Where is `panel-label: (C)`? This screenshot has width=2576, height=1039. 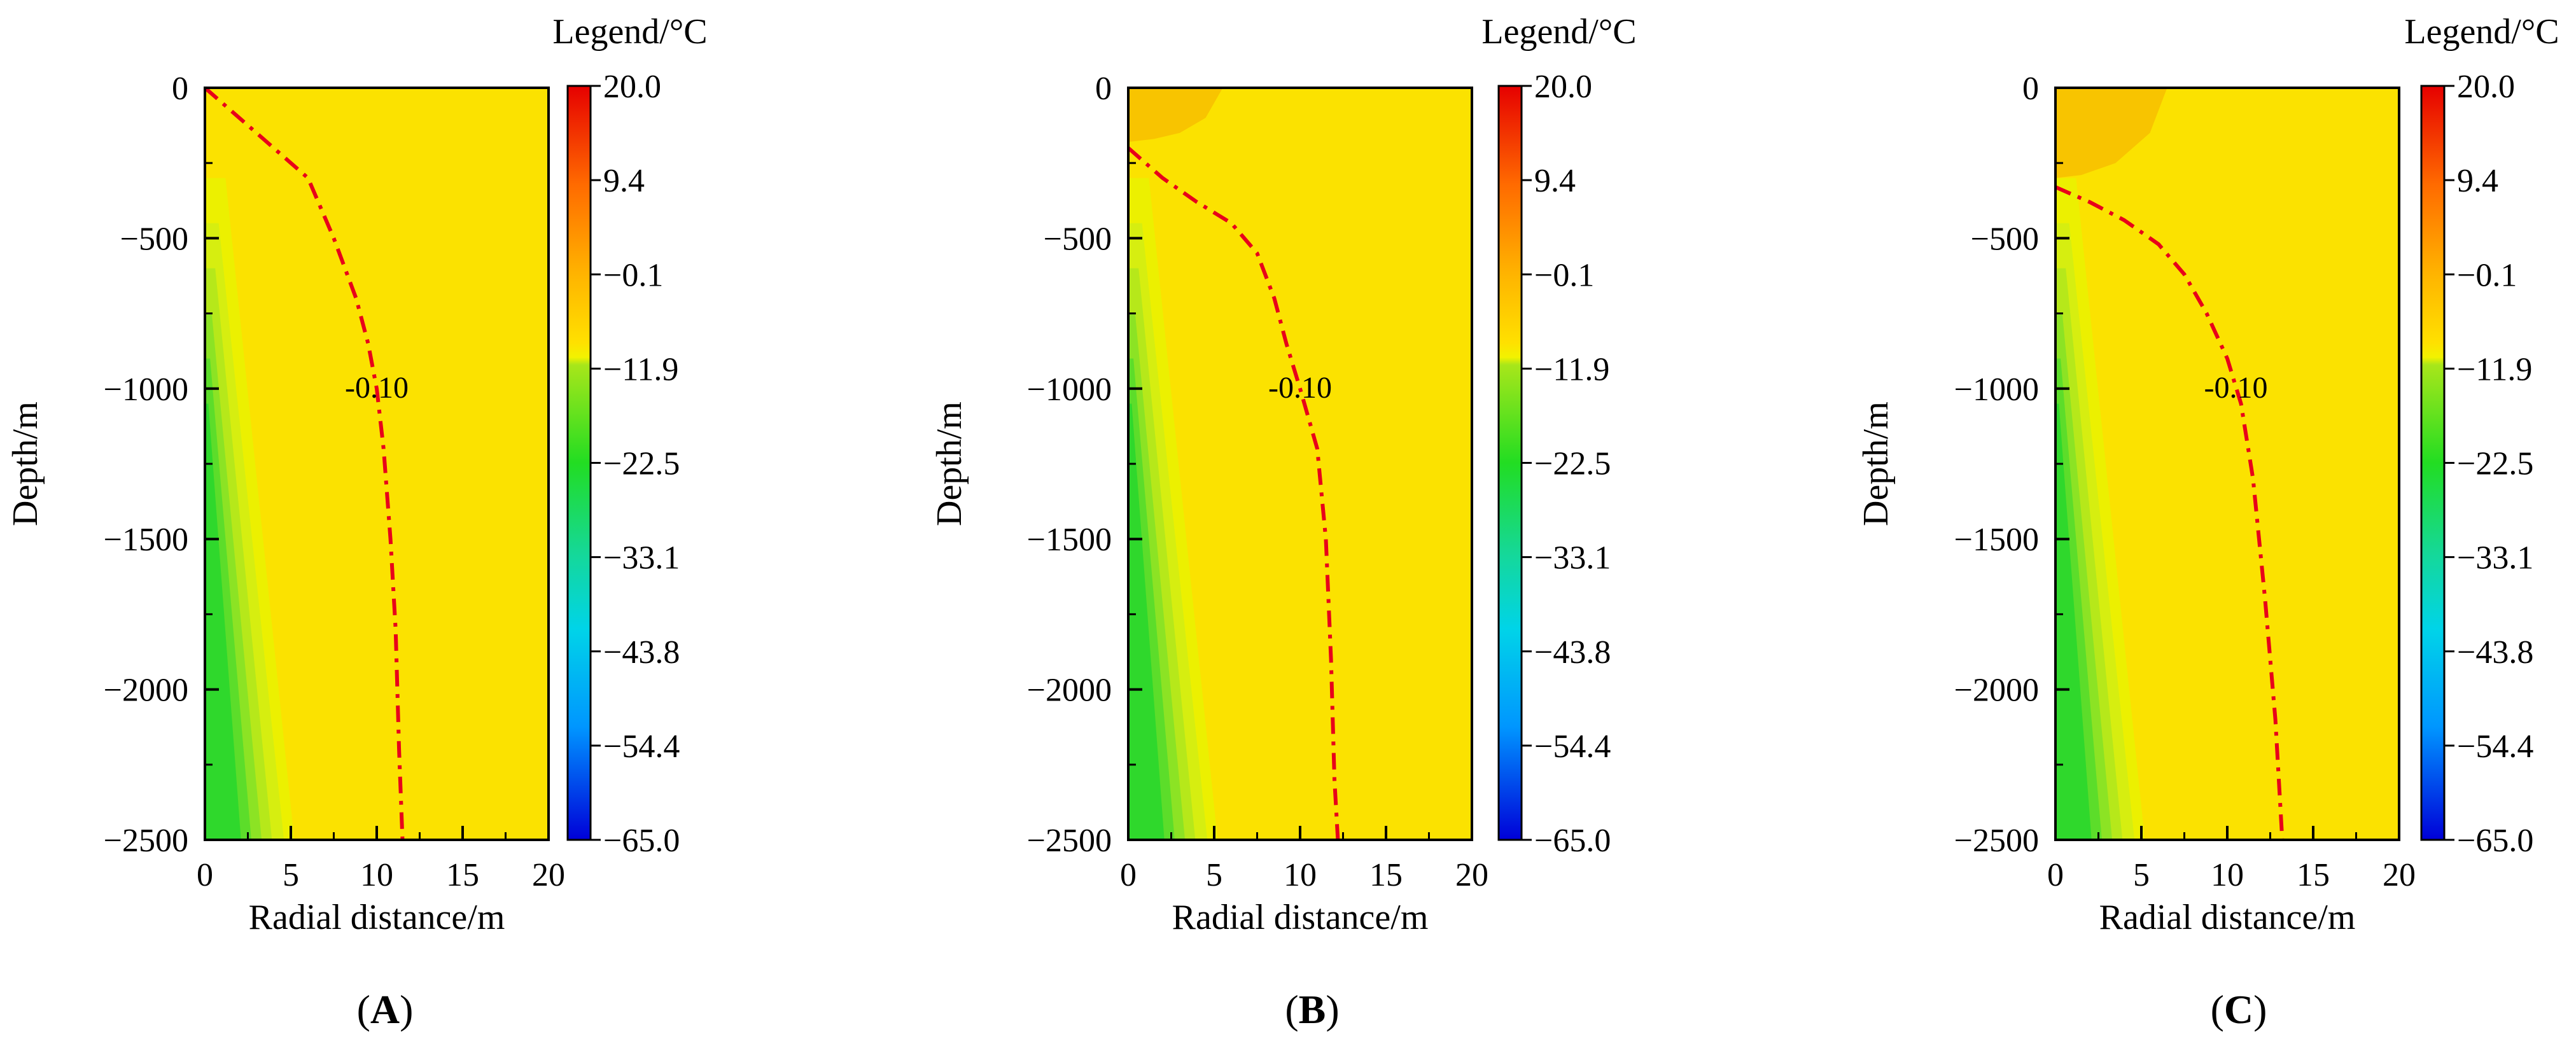
panel-label: (C) is located at coordinates (2239, 1009).